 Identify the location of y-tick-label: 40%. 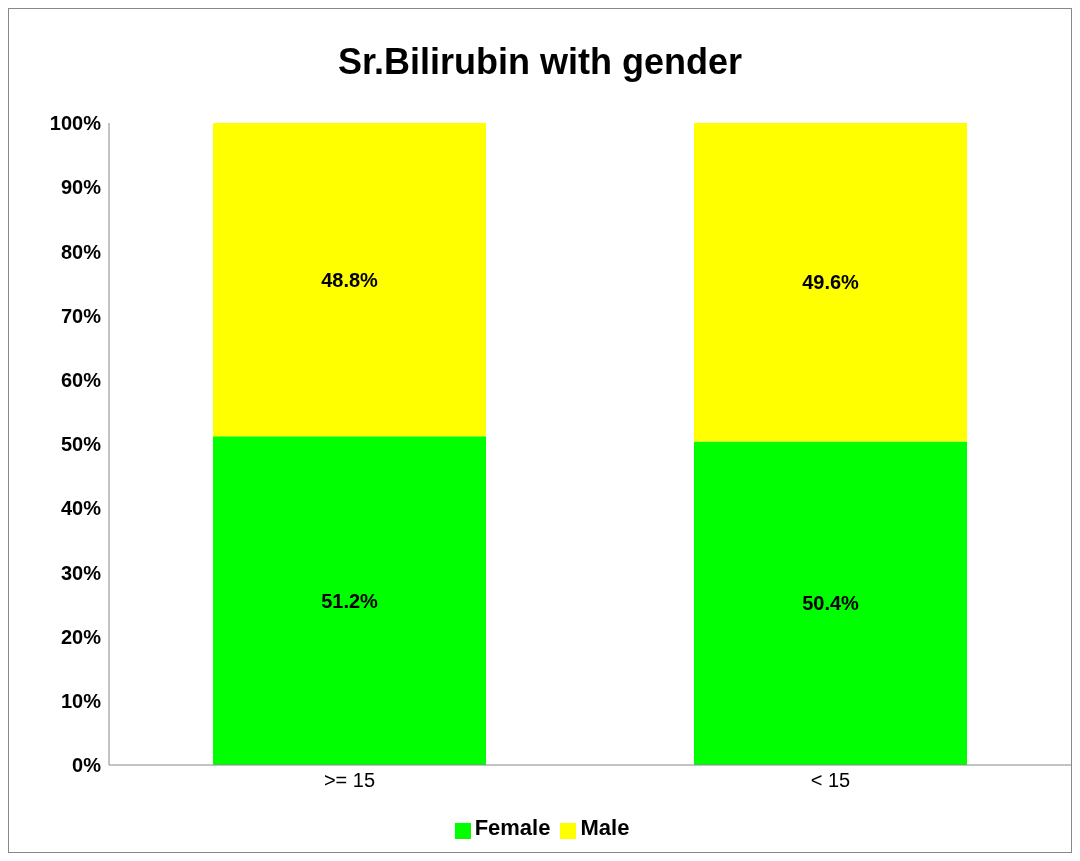
(81, 508).